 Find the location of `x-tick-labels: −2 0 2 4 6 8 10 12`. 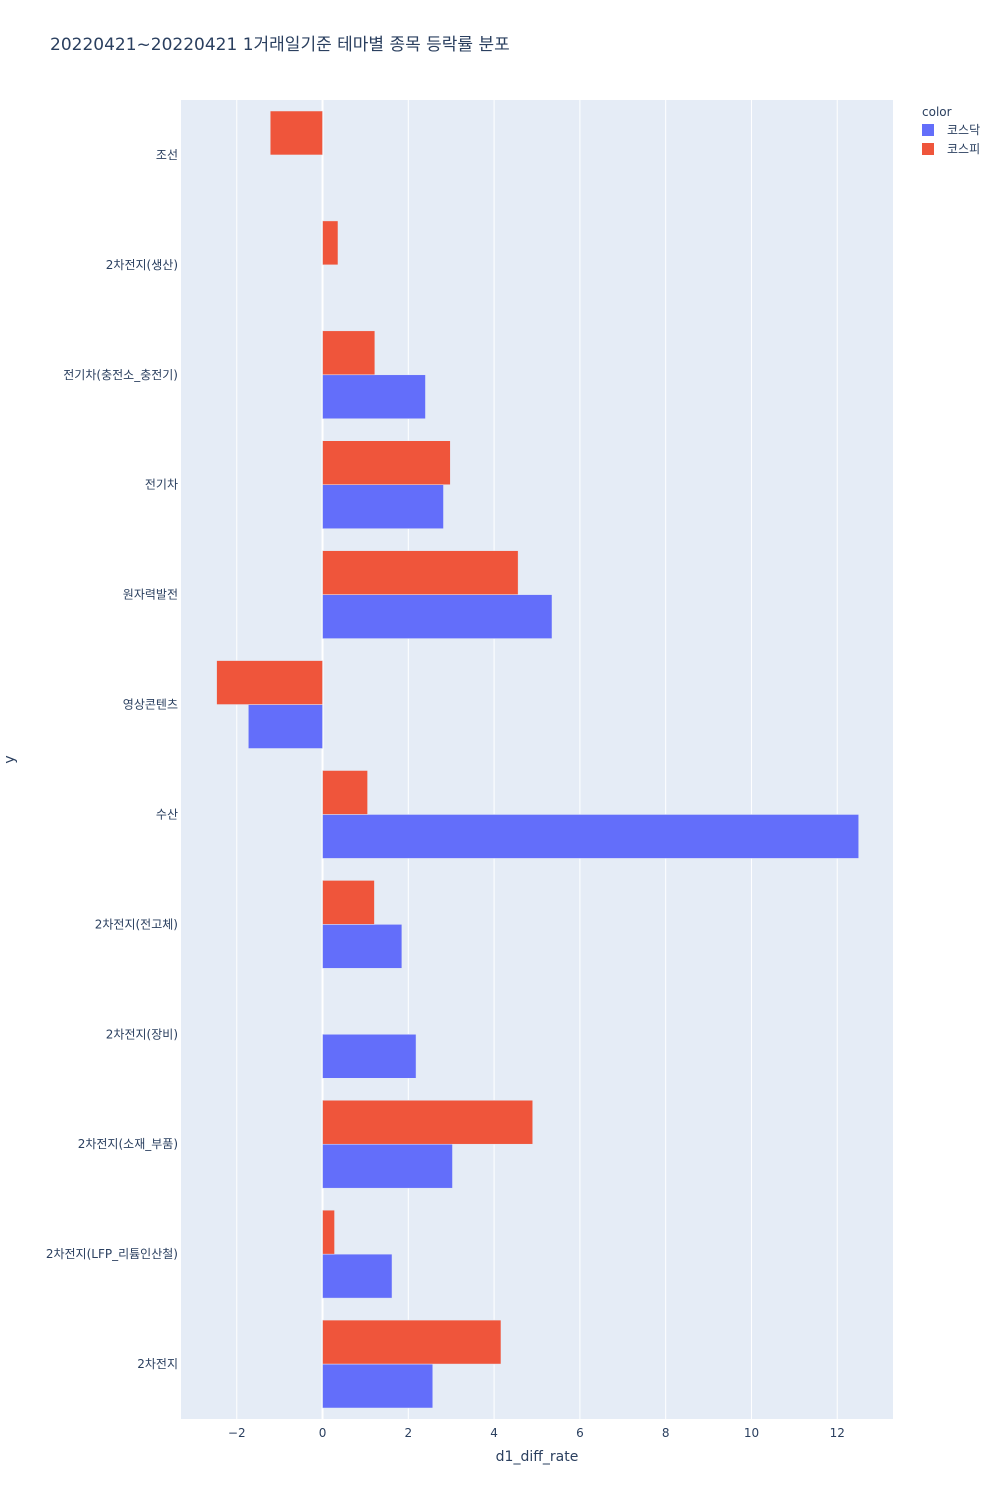

x-tick-labels: −2 0 2 4 6 8 10 12 is located at coordinates (536, 1433).